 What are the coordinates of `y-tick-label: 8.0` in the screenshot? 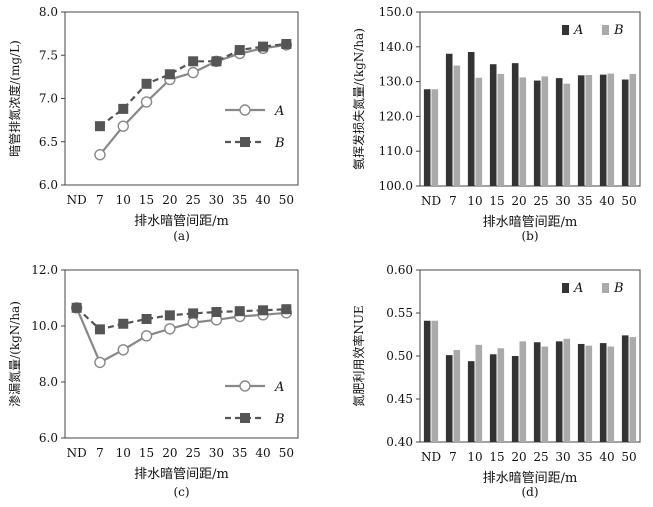 It's located at (48, 382).